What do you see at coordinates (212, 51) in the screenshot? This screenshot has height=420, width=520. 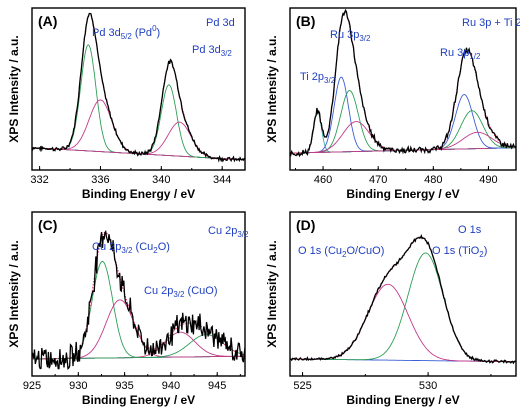 I see `peak-annotation: Pd 3d3/2` at bounding box center [212, 51].